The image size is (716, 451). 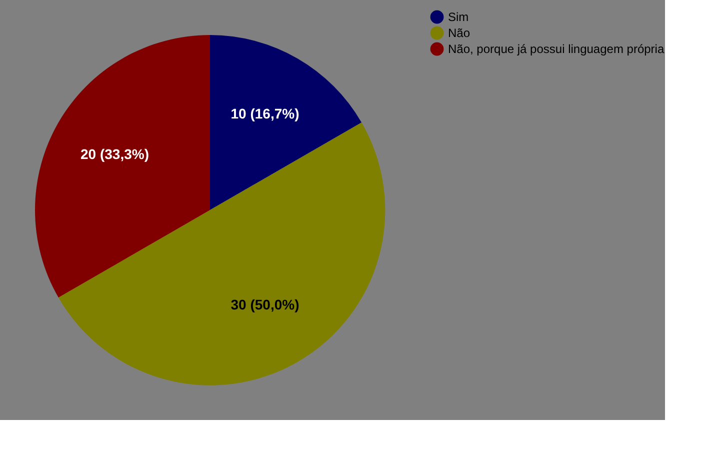 I want to click on data-label: 10 (16,7%), so click(x=265, y=114).